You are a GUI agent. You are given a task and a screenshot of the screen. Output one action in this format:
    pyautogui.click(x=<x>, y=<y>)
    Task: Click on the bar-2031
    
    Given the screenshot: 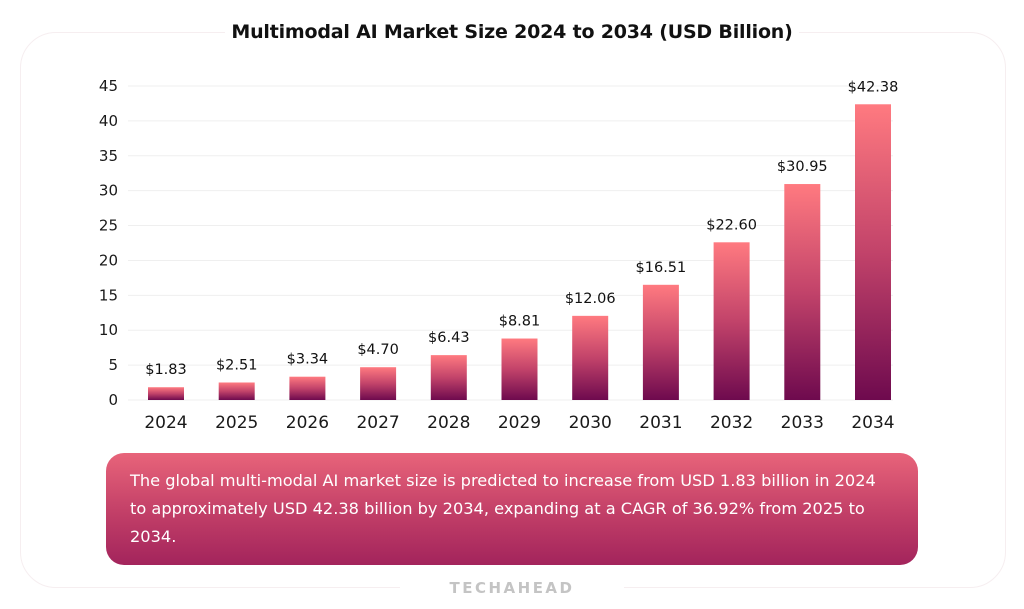 What is the action you would take?
    pyautogui.click(x=660, y=342)
    